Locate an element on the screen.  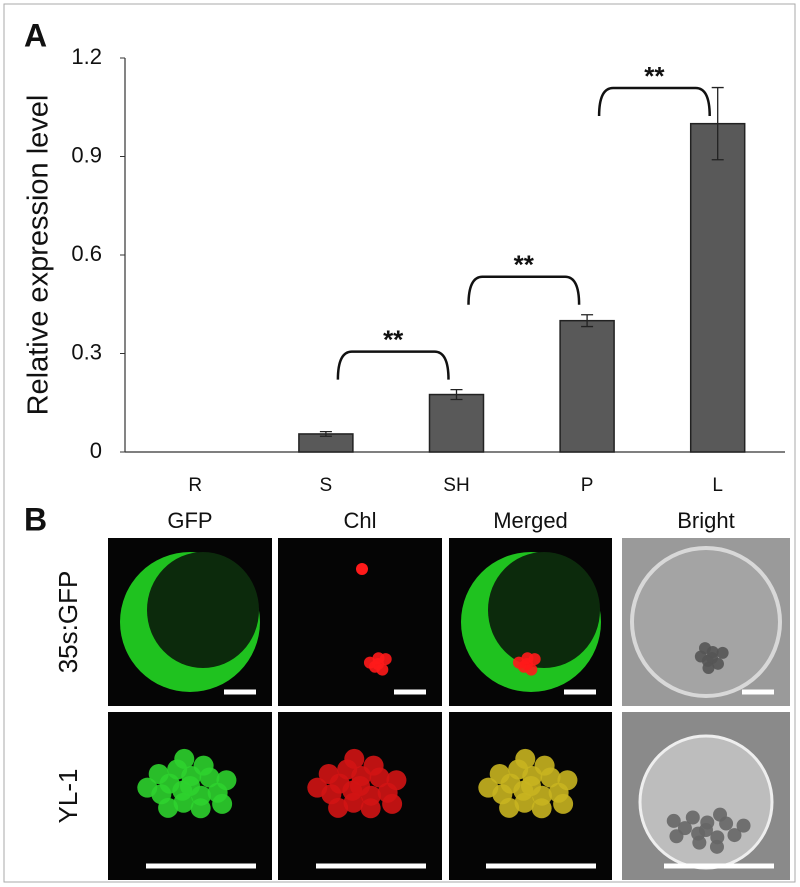
y-tick-label: 1.2 is located at coordinates (86, 56).